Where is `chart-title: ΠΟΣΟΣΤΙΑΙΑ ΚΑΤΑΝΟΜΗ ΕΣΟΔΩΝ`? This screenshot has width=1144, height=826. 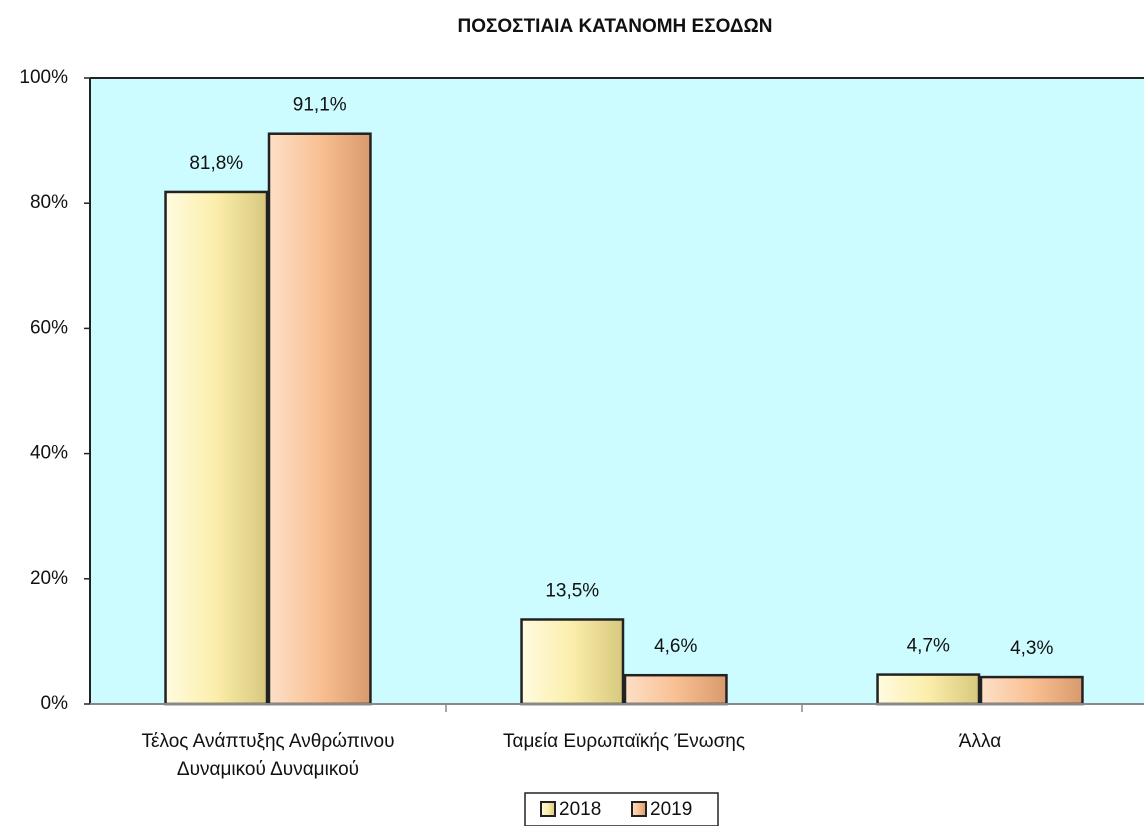 chart-title: ΠΟΣΟΣΤΙΑΙΑ ΚΑΤΑΝΟΜΗ ΕΣΟΔΩΝ is located at coordinates (614, 26).